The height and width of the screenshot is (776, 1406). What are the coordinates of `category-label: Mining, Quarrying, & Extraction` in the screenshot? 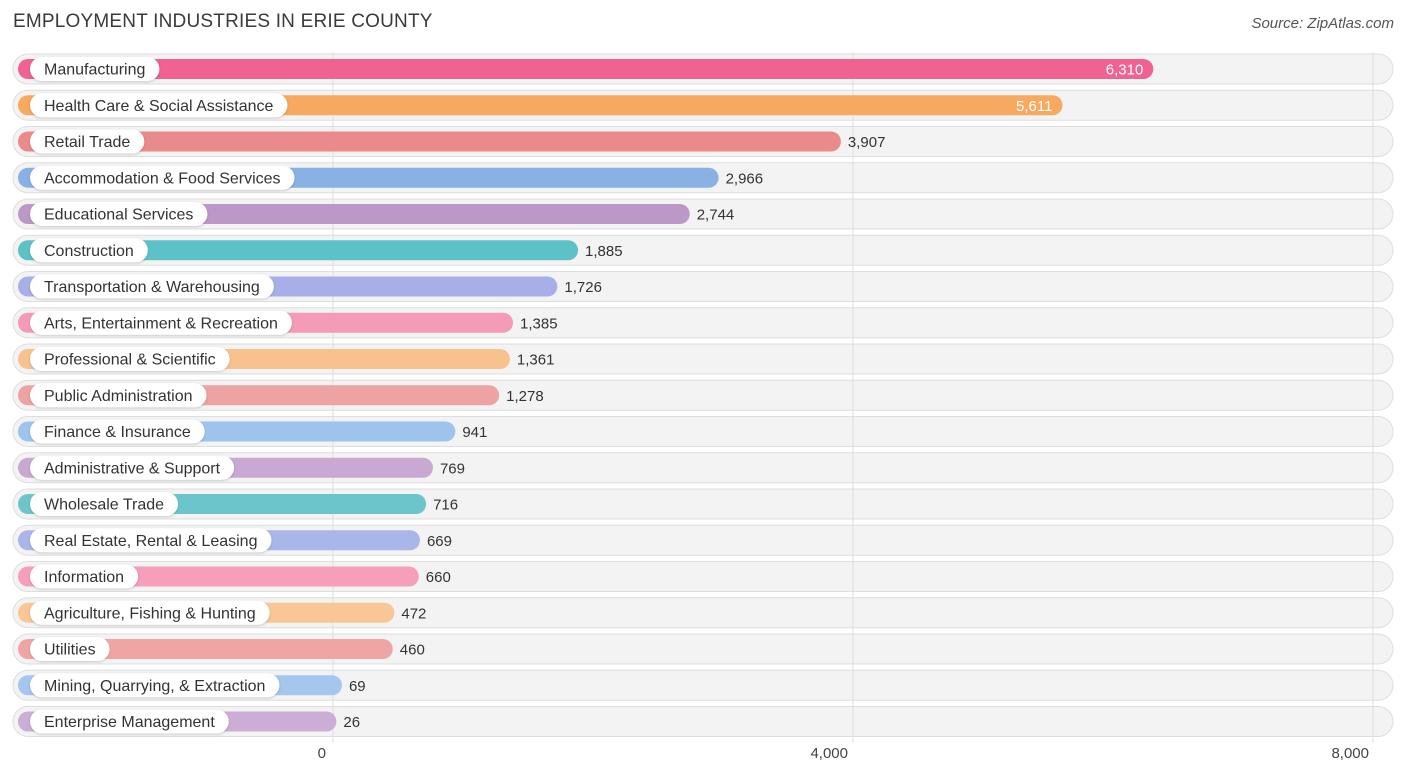 It's located at (154, 686).